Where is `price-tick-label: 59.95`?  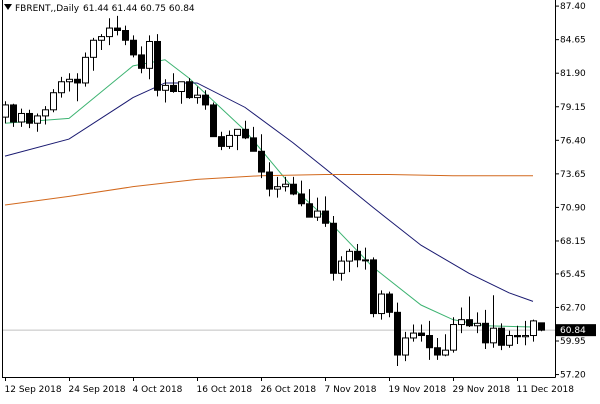
price-tick-label: 59.95 is located at coordinates (573, 342).